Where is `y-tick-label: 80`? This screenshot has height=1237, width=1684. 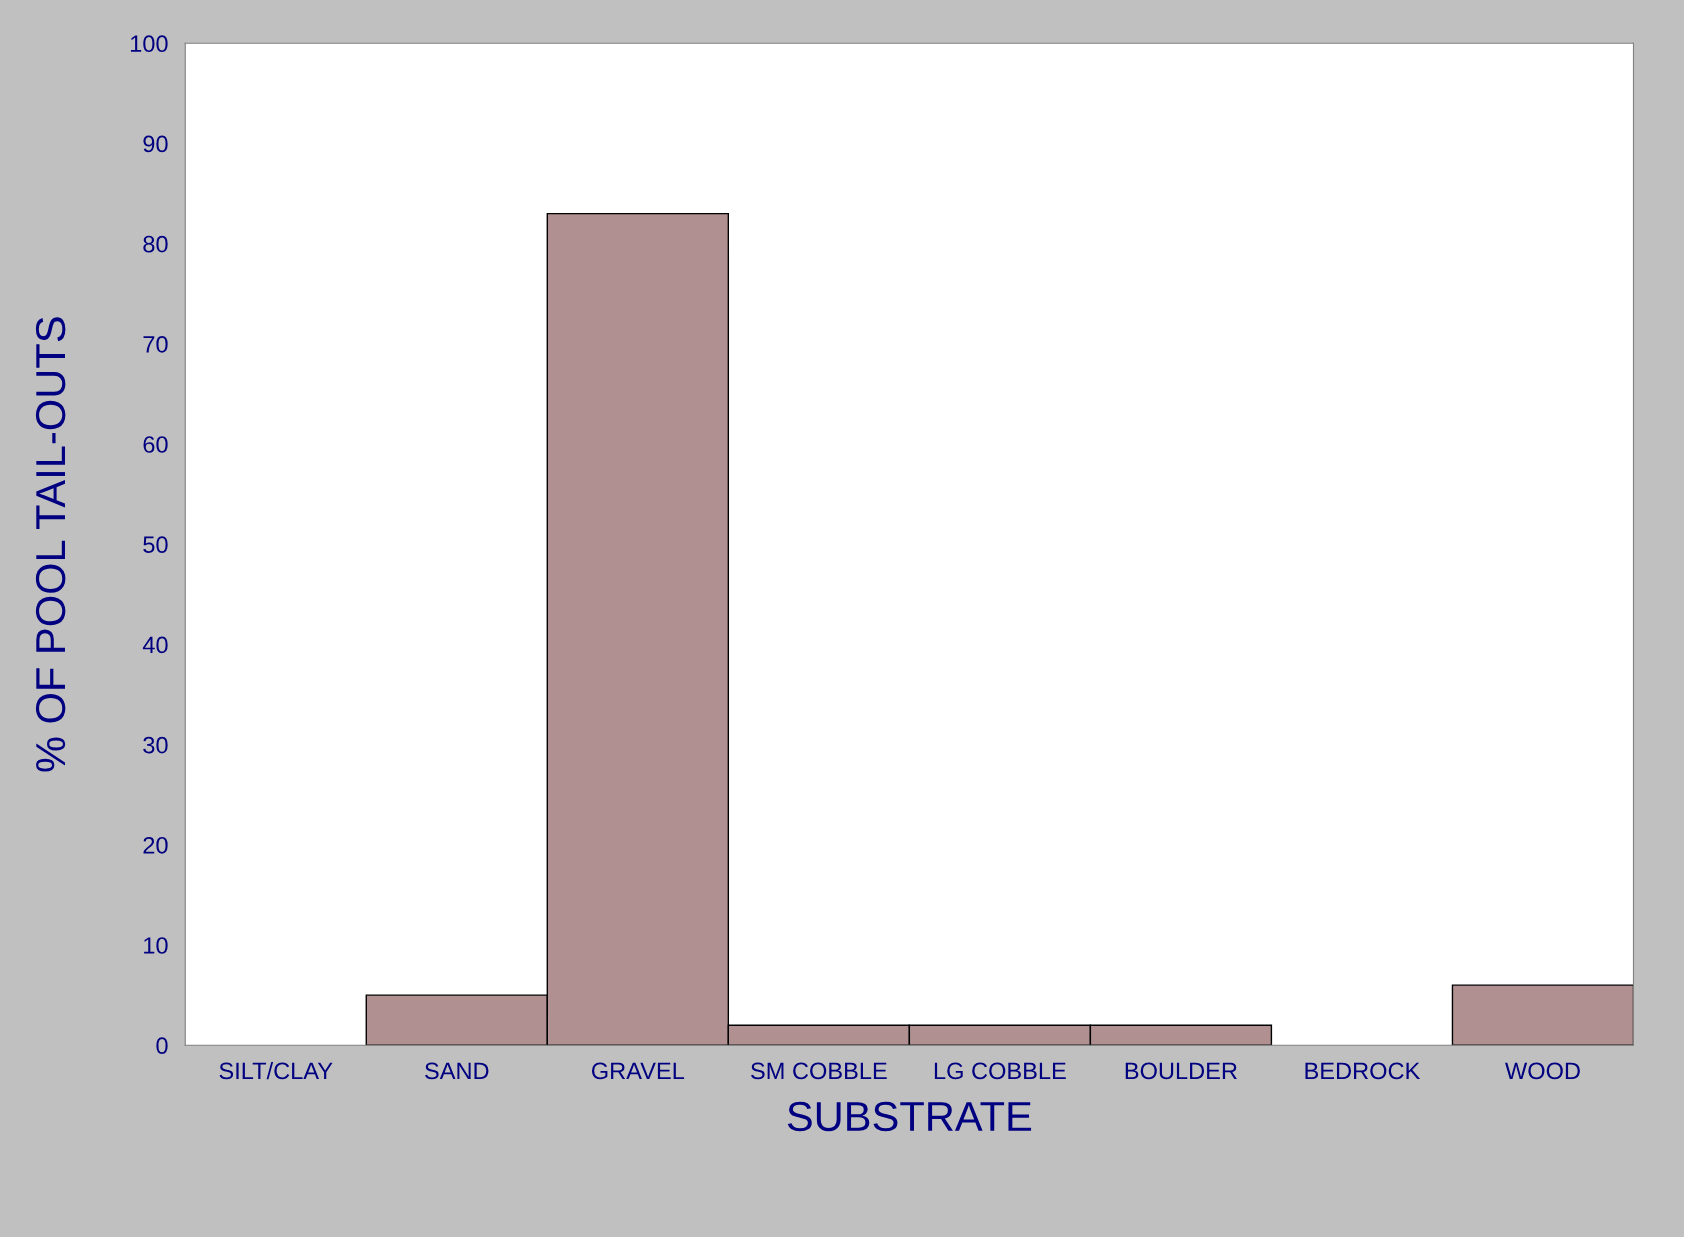 y-tick-label: 80 is located at coordinates (155, 244).